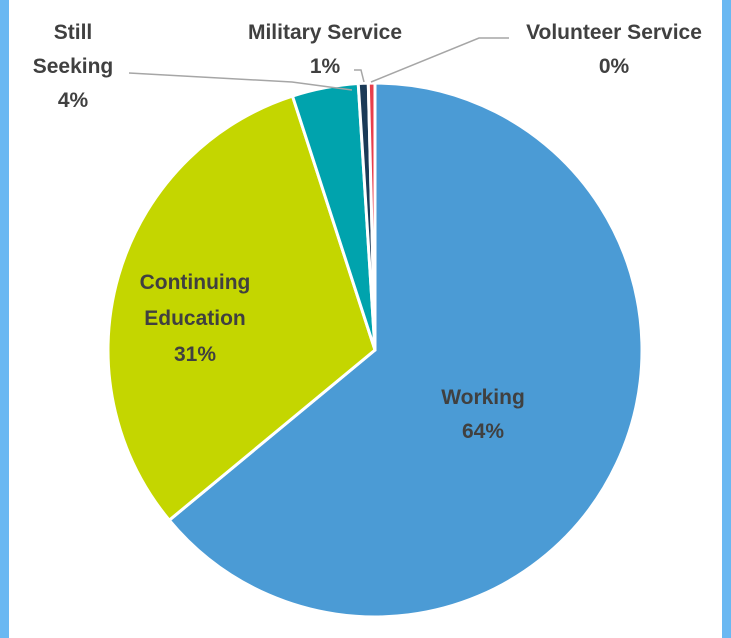  Describe the element at coordinates (483, 431) in the screenshot. I see `data-label-line: 64%` at that location.